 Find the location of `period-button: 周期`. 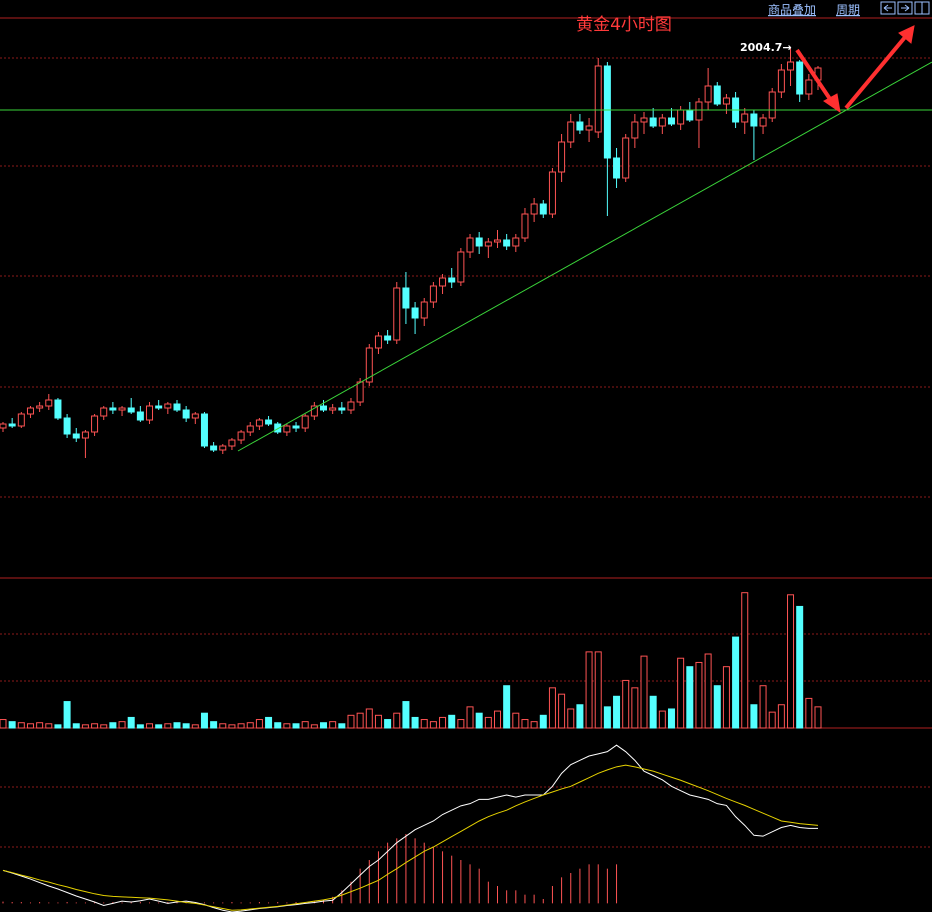

period-button: 周期 is located at coordinates (848, 10).